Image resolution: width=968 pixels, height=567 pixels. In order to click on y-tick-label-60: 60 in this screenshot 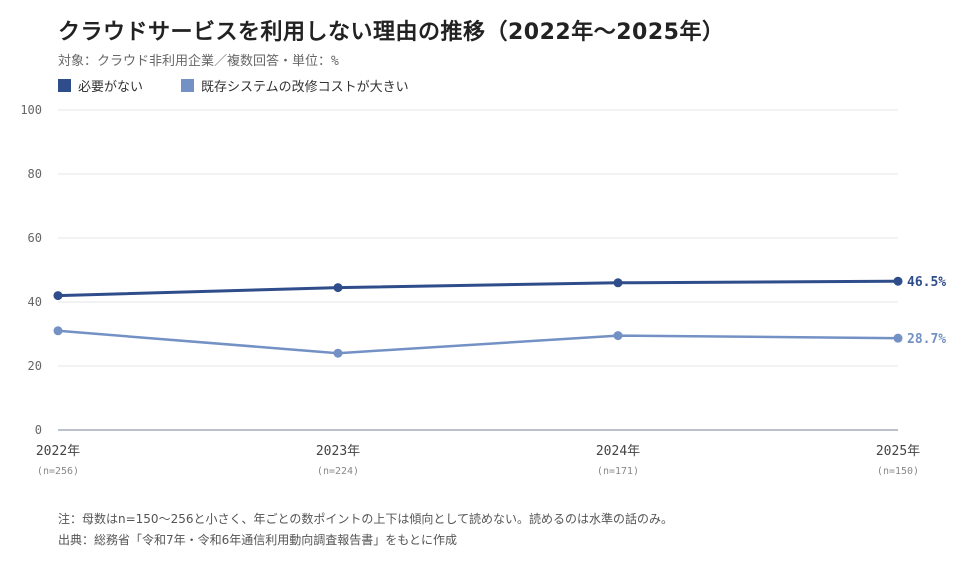, I will do `click(35, 238)`.